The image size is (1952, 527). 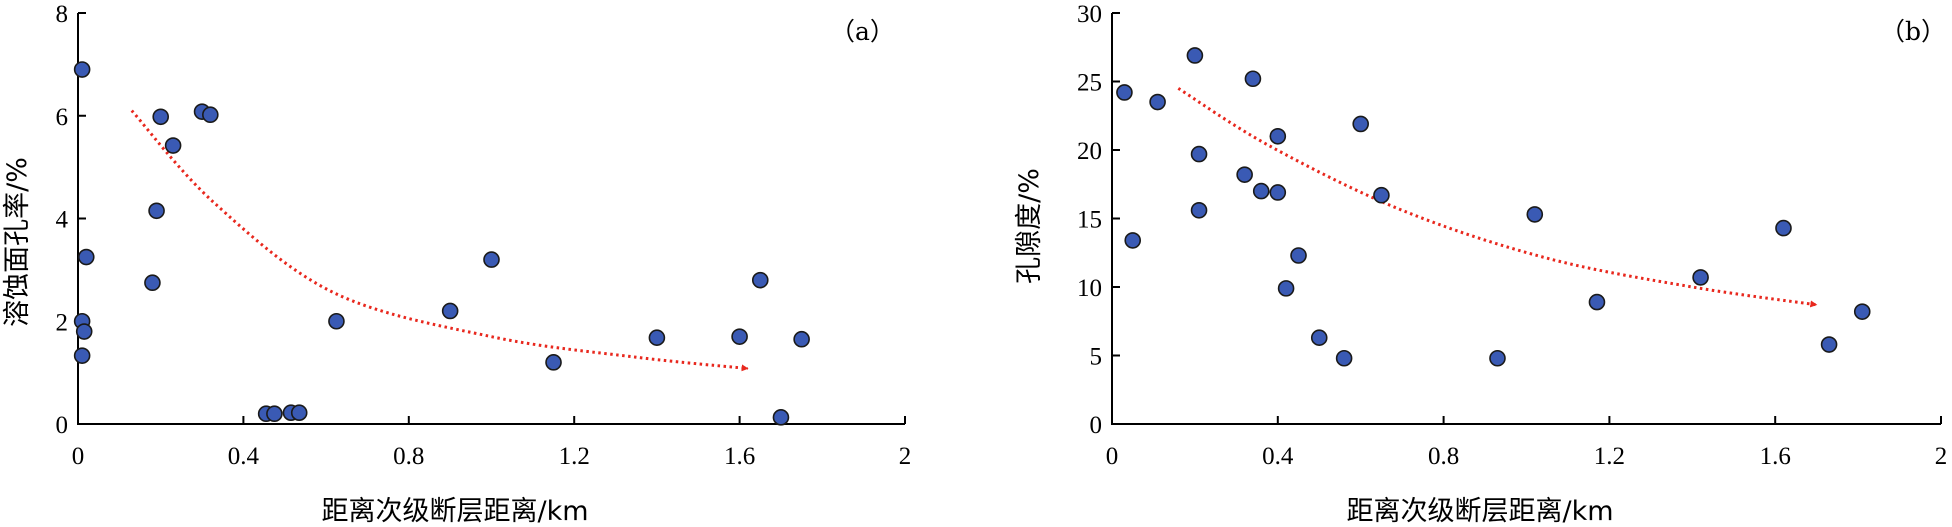 What do you see at coordinates (62, 14) in the screenshot?
I see `panel-a-y-tick-label: 8` at bounding box center [62, 14].